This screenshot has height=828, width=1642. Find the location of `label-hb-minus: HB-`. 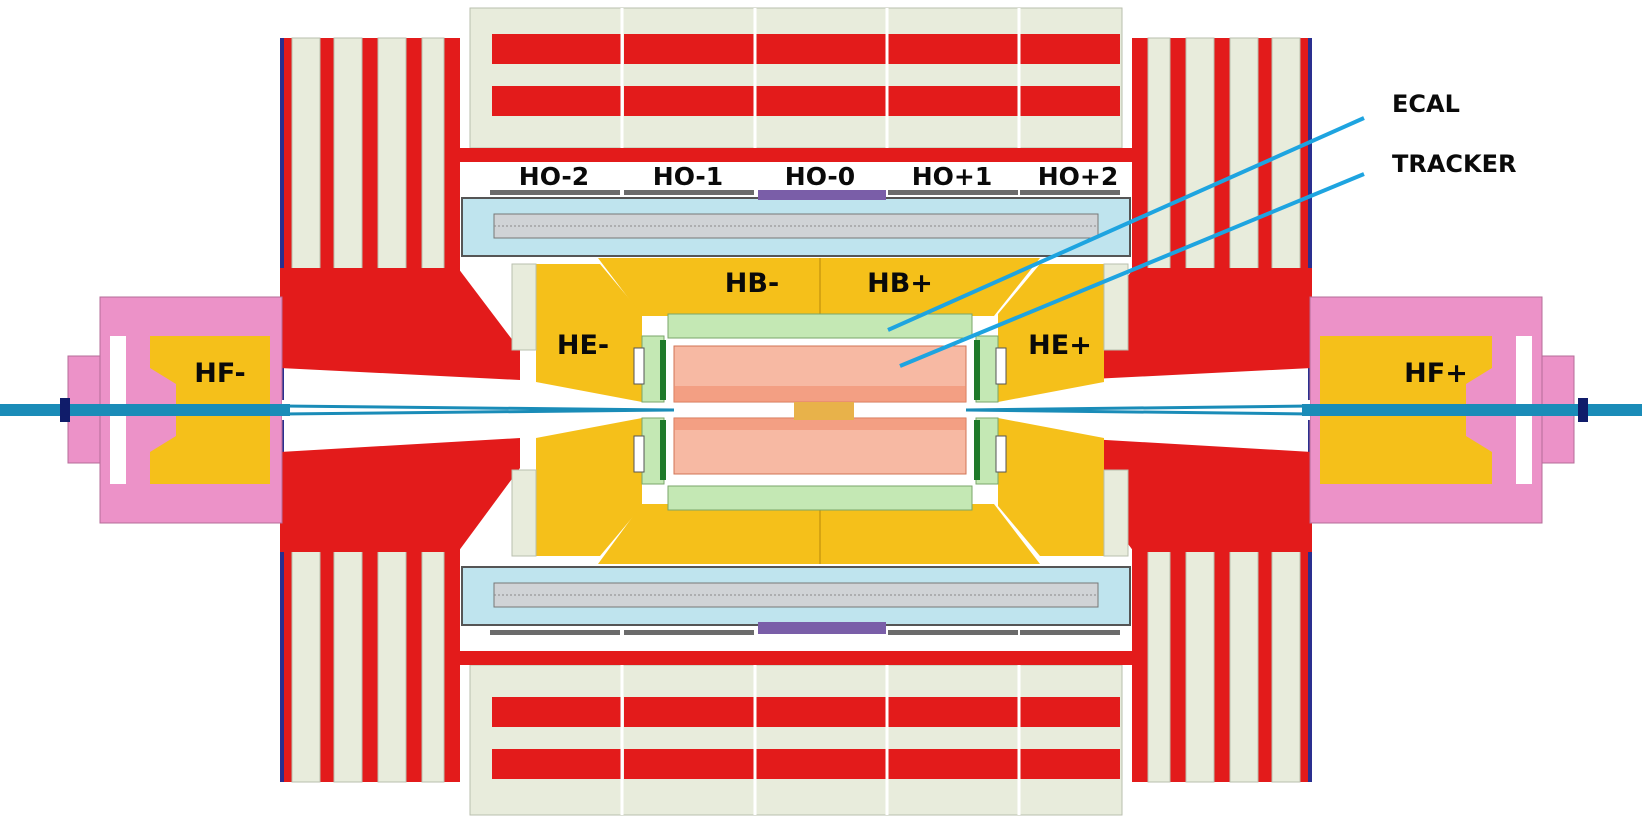

label-hb-minus: HB- is located at coordinates (752, 283).